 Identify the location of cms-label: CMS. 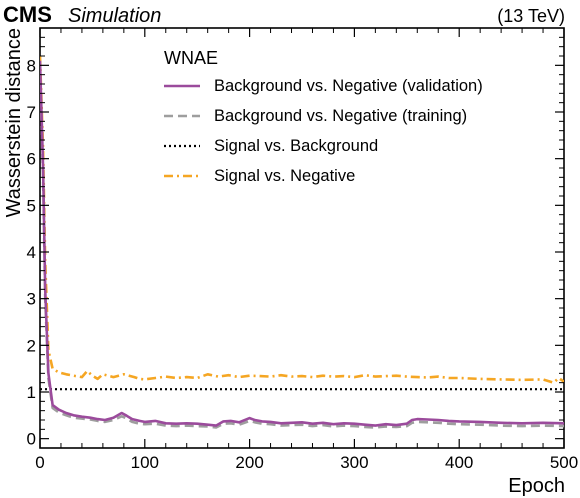
(27, 14).